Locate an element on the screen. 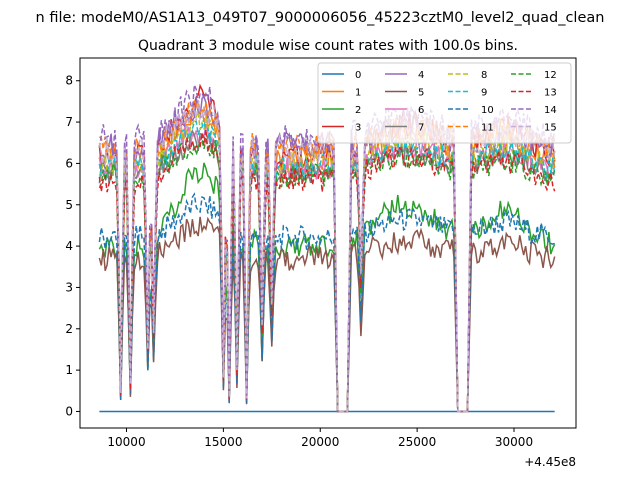  x-tick-label: 20000 is located at coordinates (320, 442).